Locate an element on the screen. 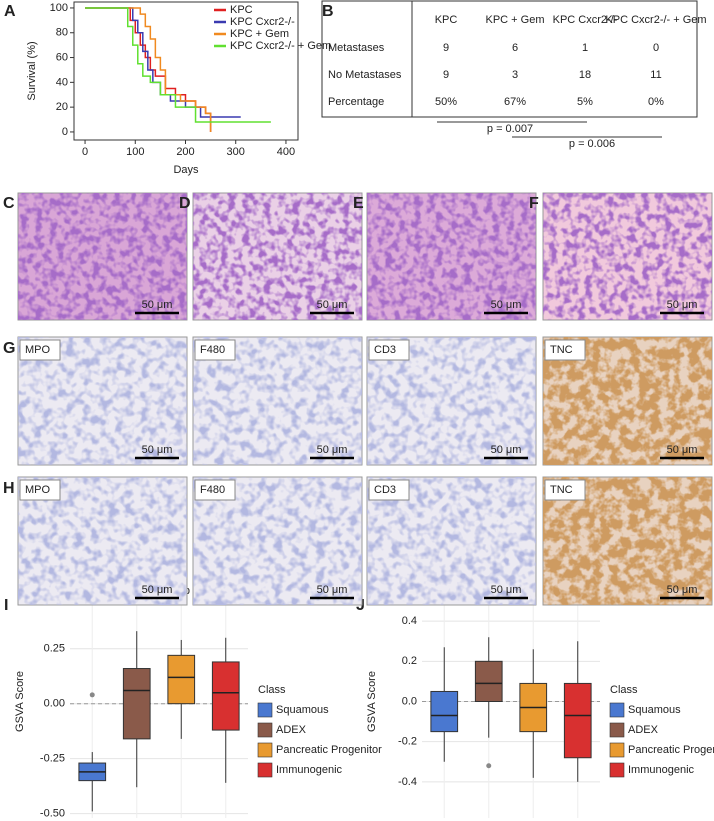  x-tick-label: 200 is located at coordinates (185, 152).